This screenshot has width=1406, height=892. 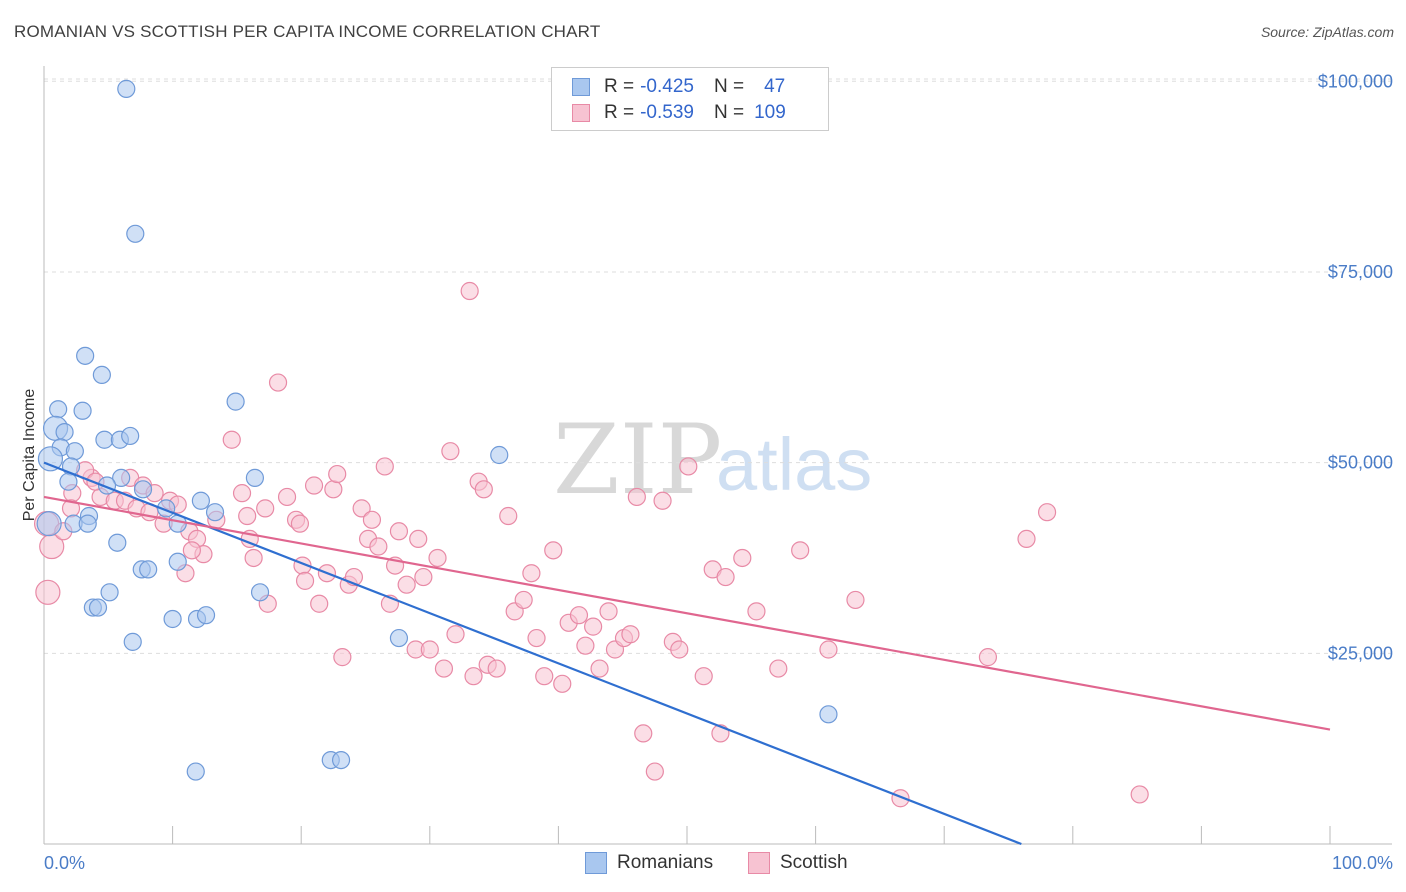 I want to click on legend-row-scottish: R = -0.539 N = 109, so click(x=679, y=113).